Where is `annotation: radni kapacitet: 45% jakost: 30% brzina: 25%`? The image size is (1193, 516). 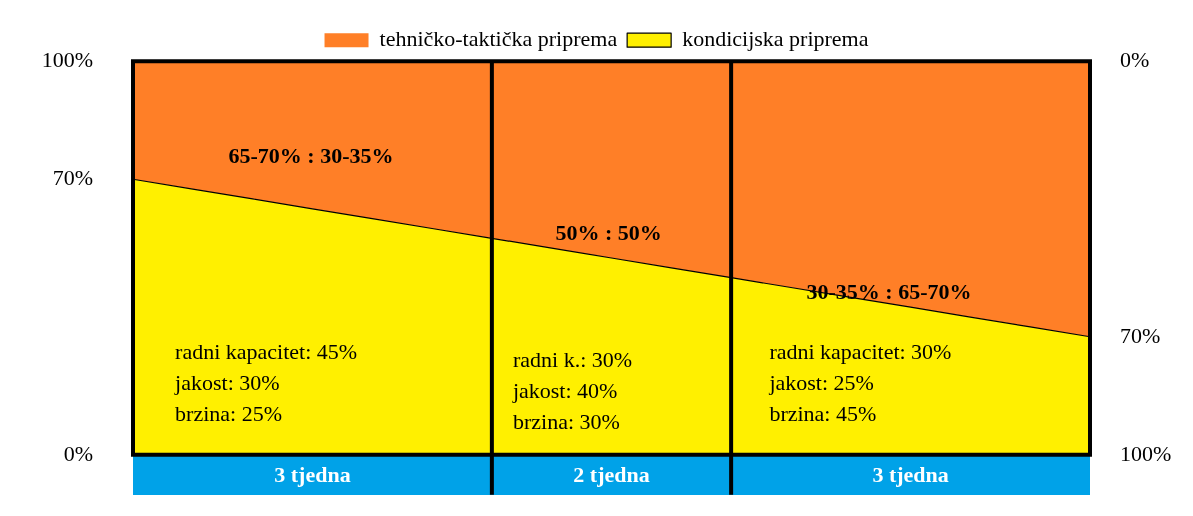 annotation: radni kapacitet: 45% jakost: 30% brzina: 25% is located at coordinates (266, 382).